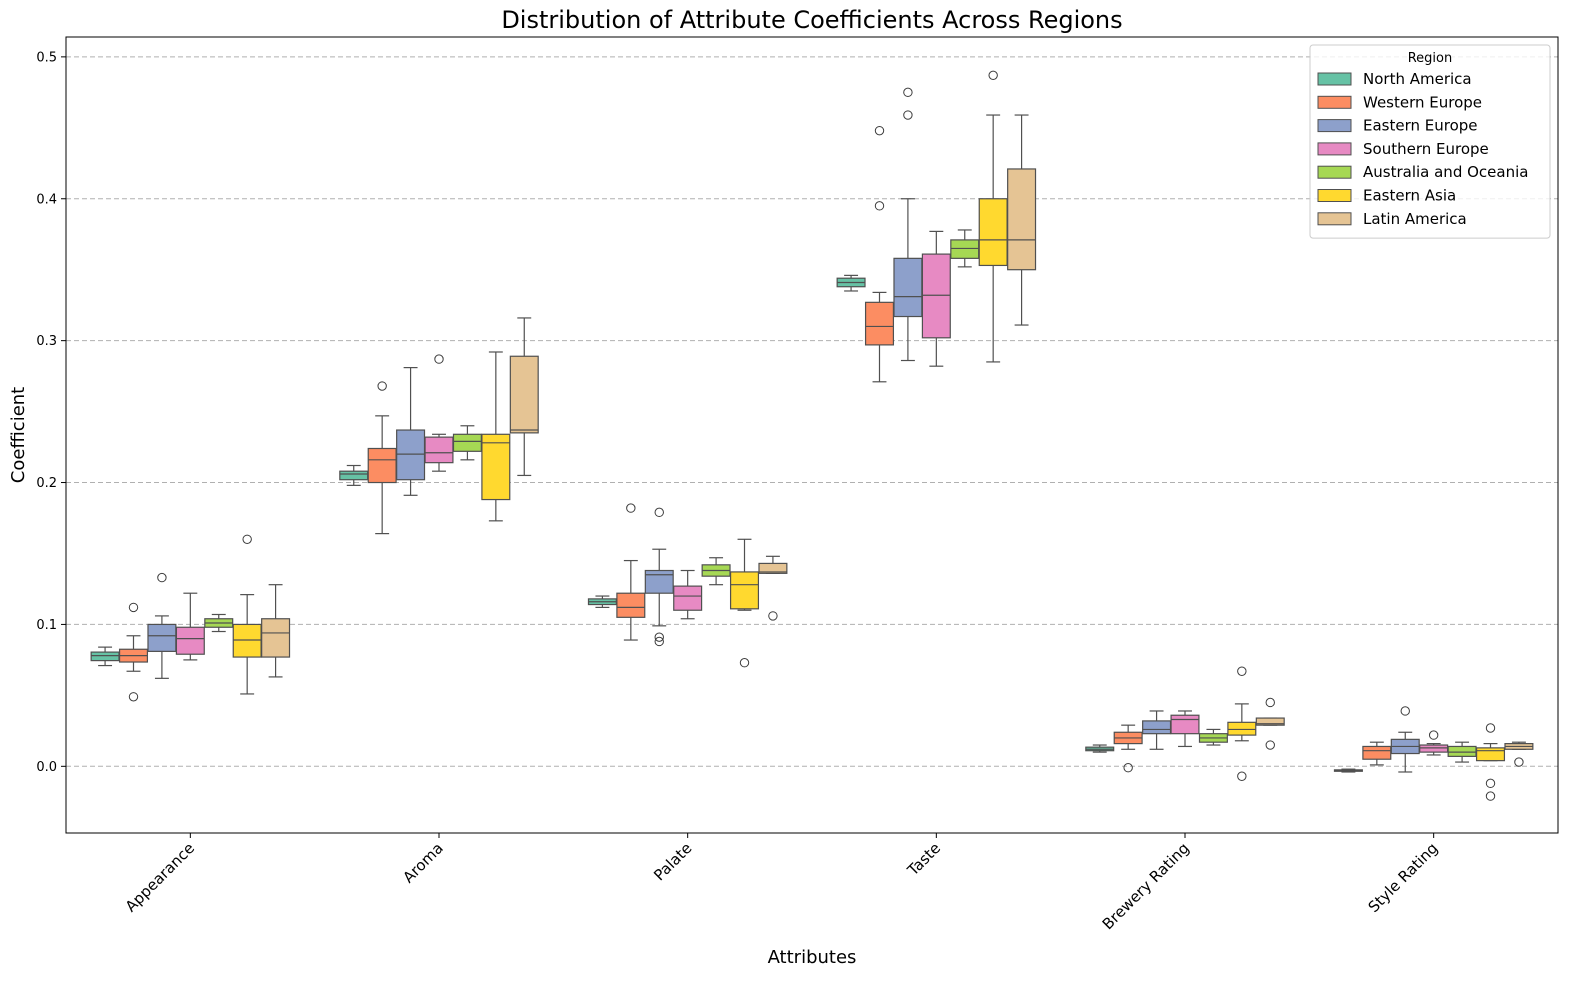 This screenshot has width=1589, height=989. I want to click on legend-entry-label: Western Europe, so click(1422, 102).